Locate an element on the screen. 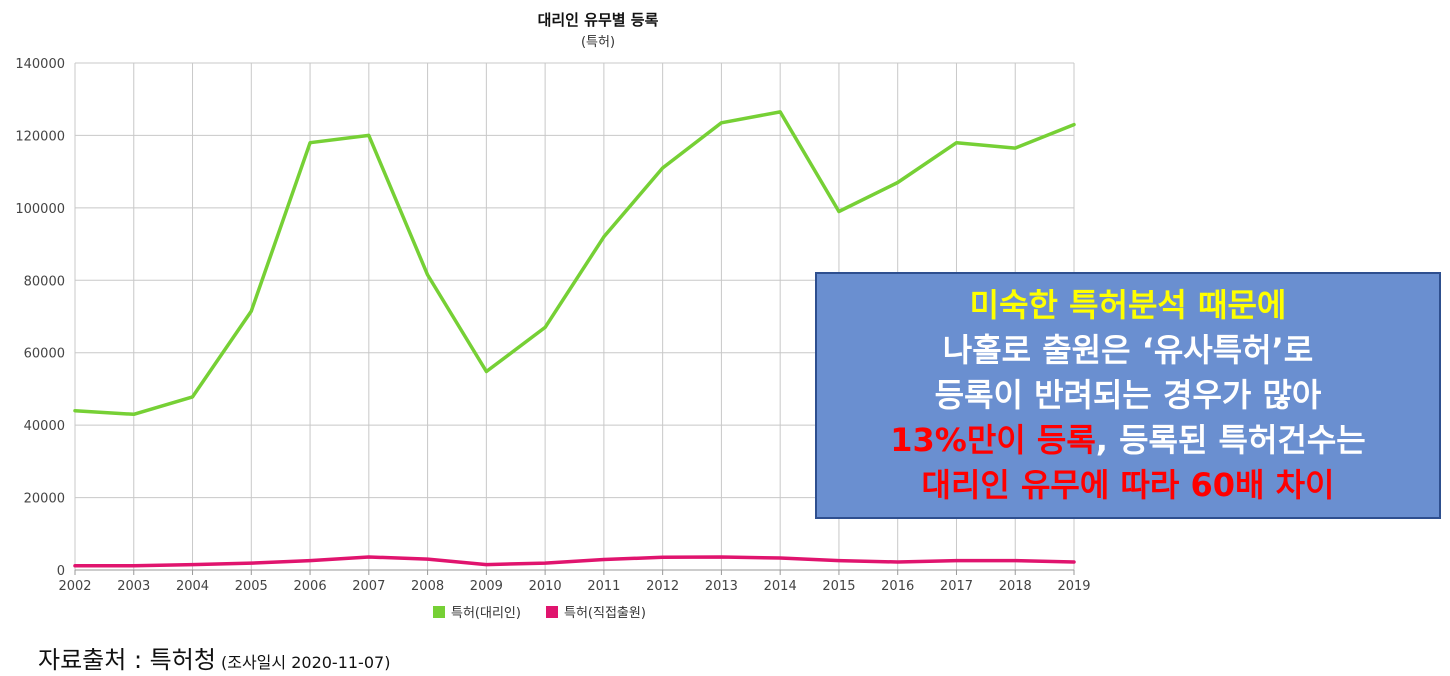 The image size is (1450, 676). source-date: (조사일시 2020-11-07) is located at coordinates (306, 662).